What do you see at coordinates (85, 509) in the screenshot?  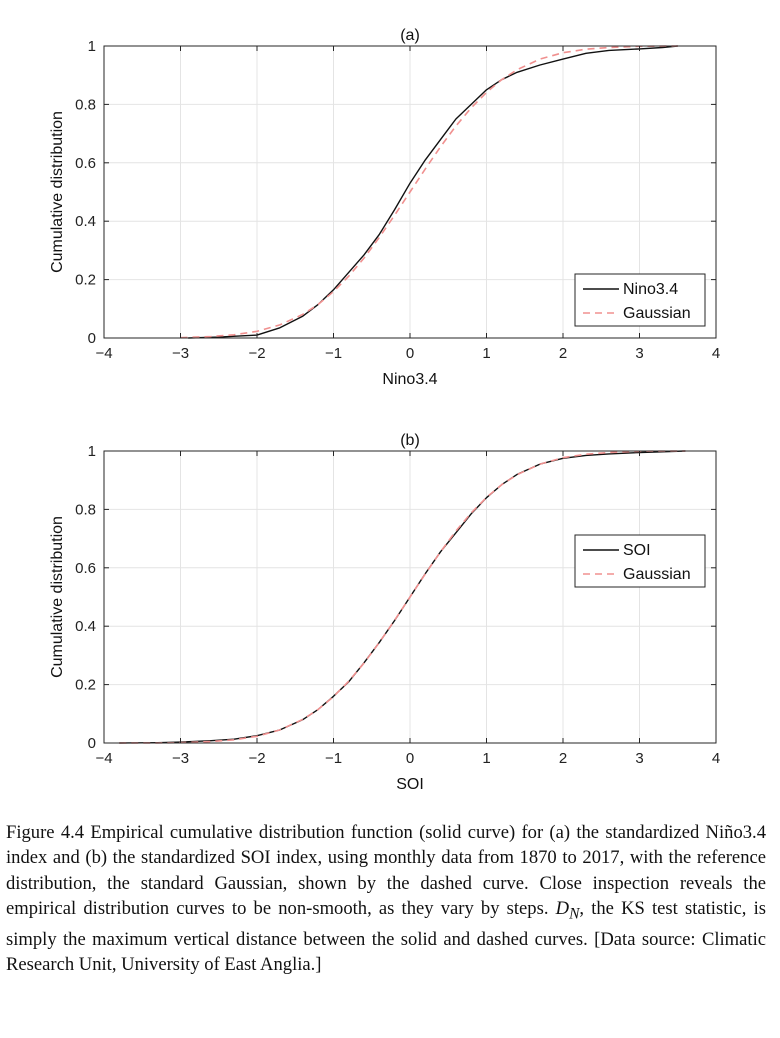 I see `panel-b-y-tick-label: 0.8` at bounding box center [85, 509].